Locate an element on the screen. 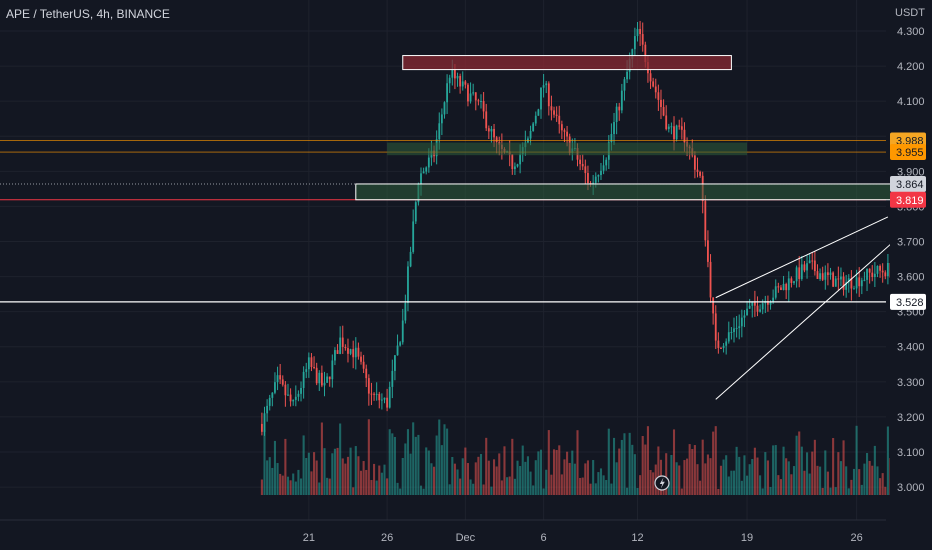 Image resolution: width=932 pixels, height=550 pixels. price-badge-label: 3.528 is located at coordinates (910, 303).